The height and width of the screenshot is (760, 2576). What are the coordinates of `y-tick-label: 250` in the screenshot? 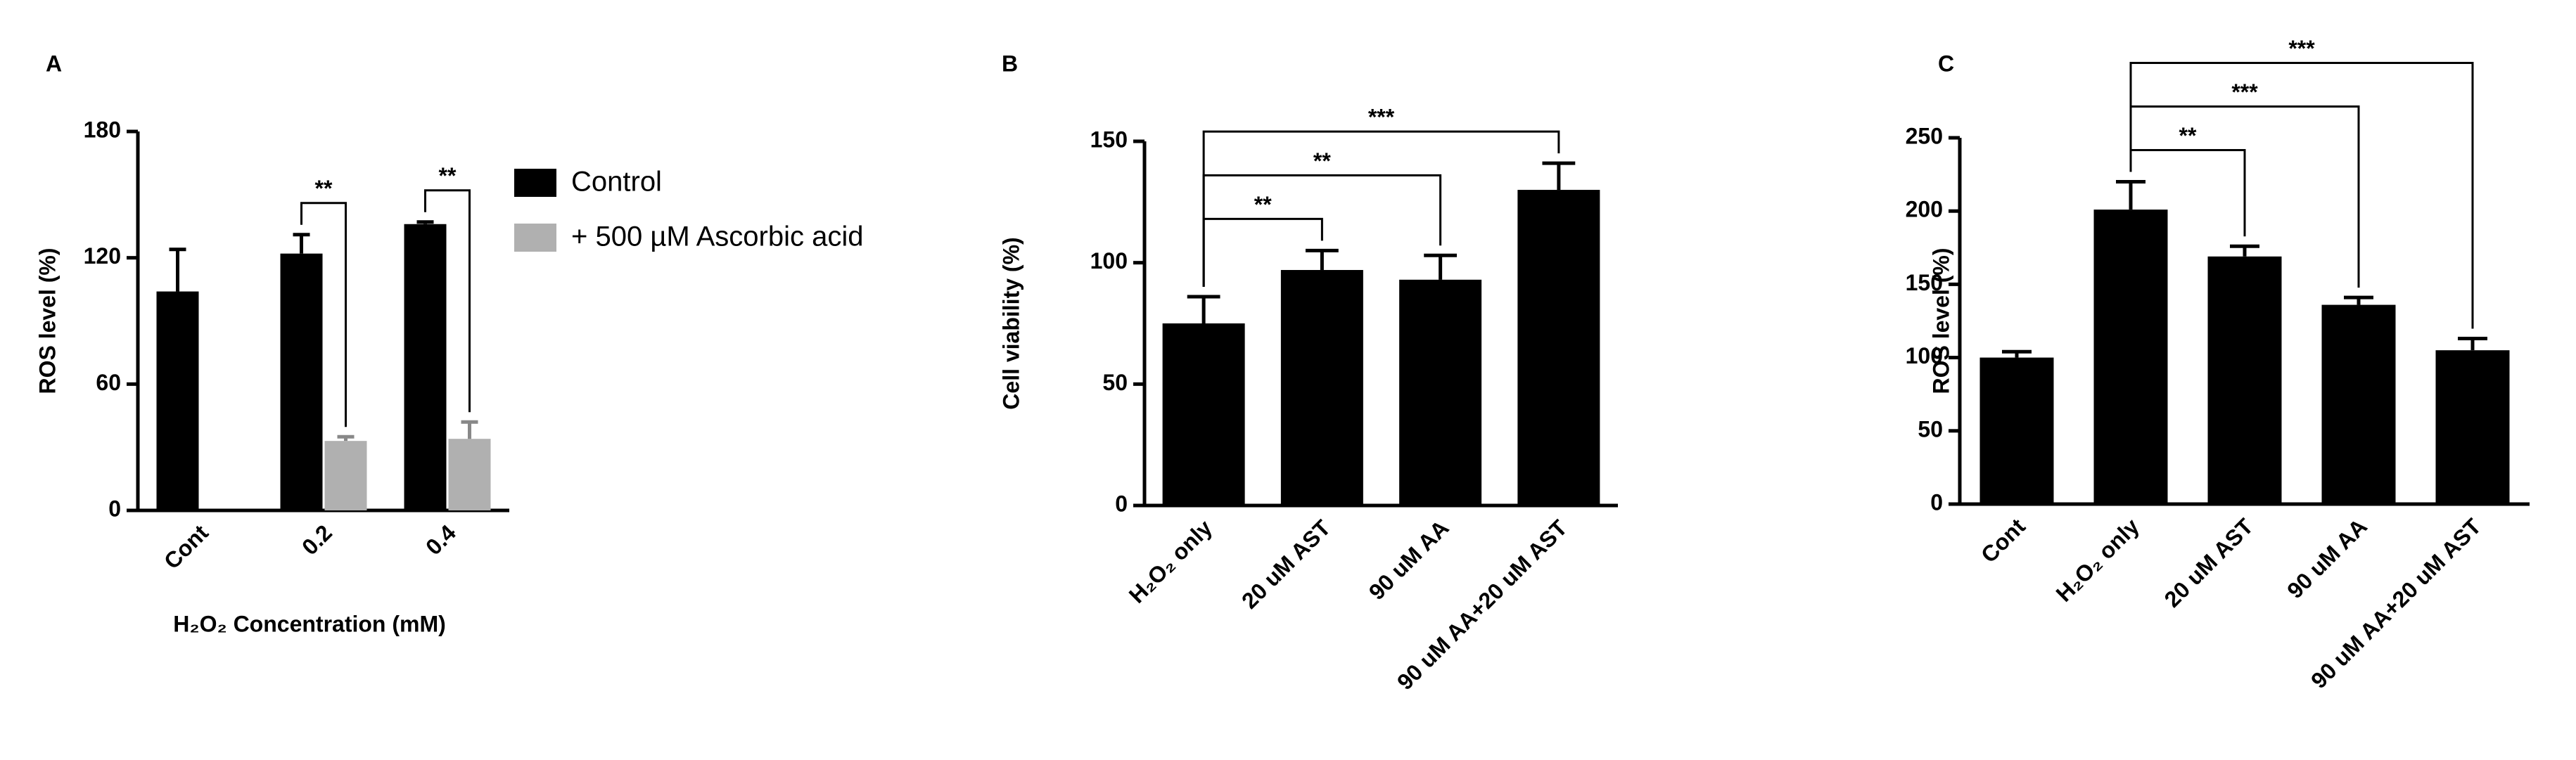 It's located at (1924, 135).